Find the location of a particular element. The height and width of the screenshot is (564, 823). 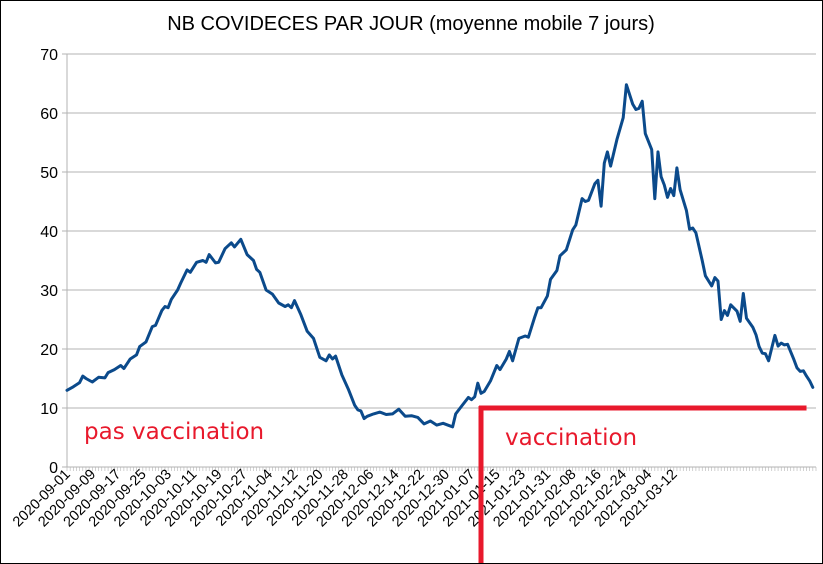

y-tick-label: 40 is located at coordinates (49, 232).